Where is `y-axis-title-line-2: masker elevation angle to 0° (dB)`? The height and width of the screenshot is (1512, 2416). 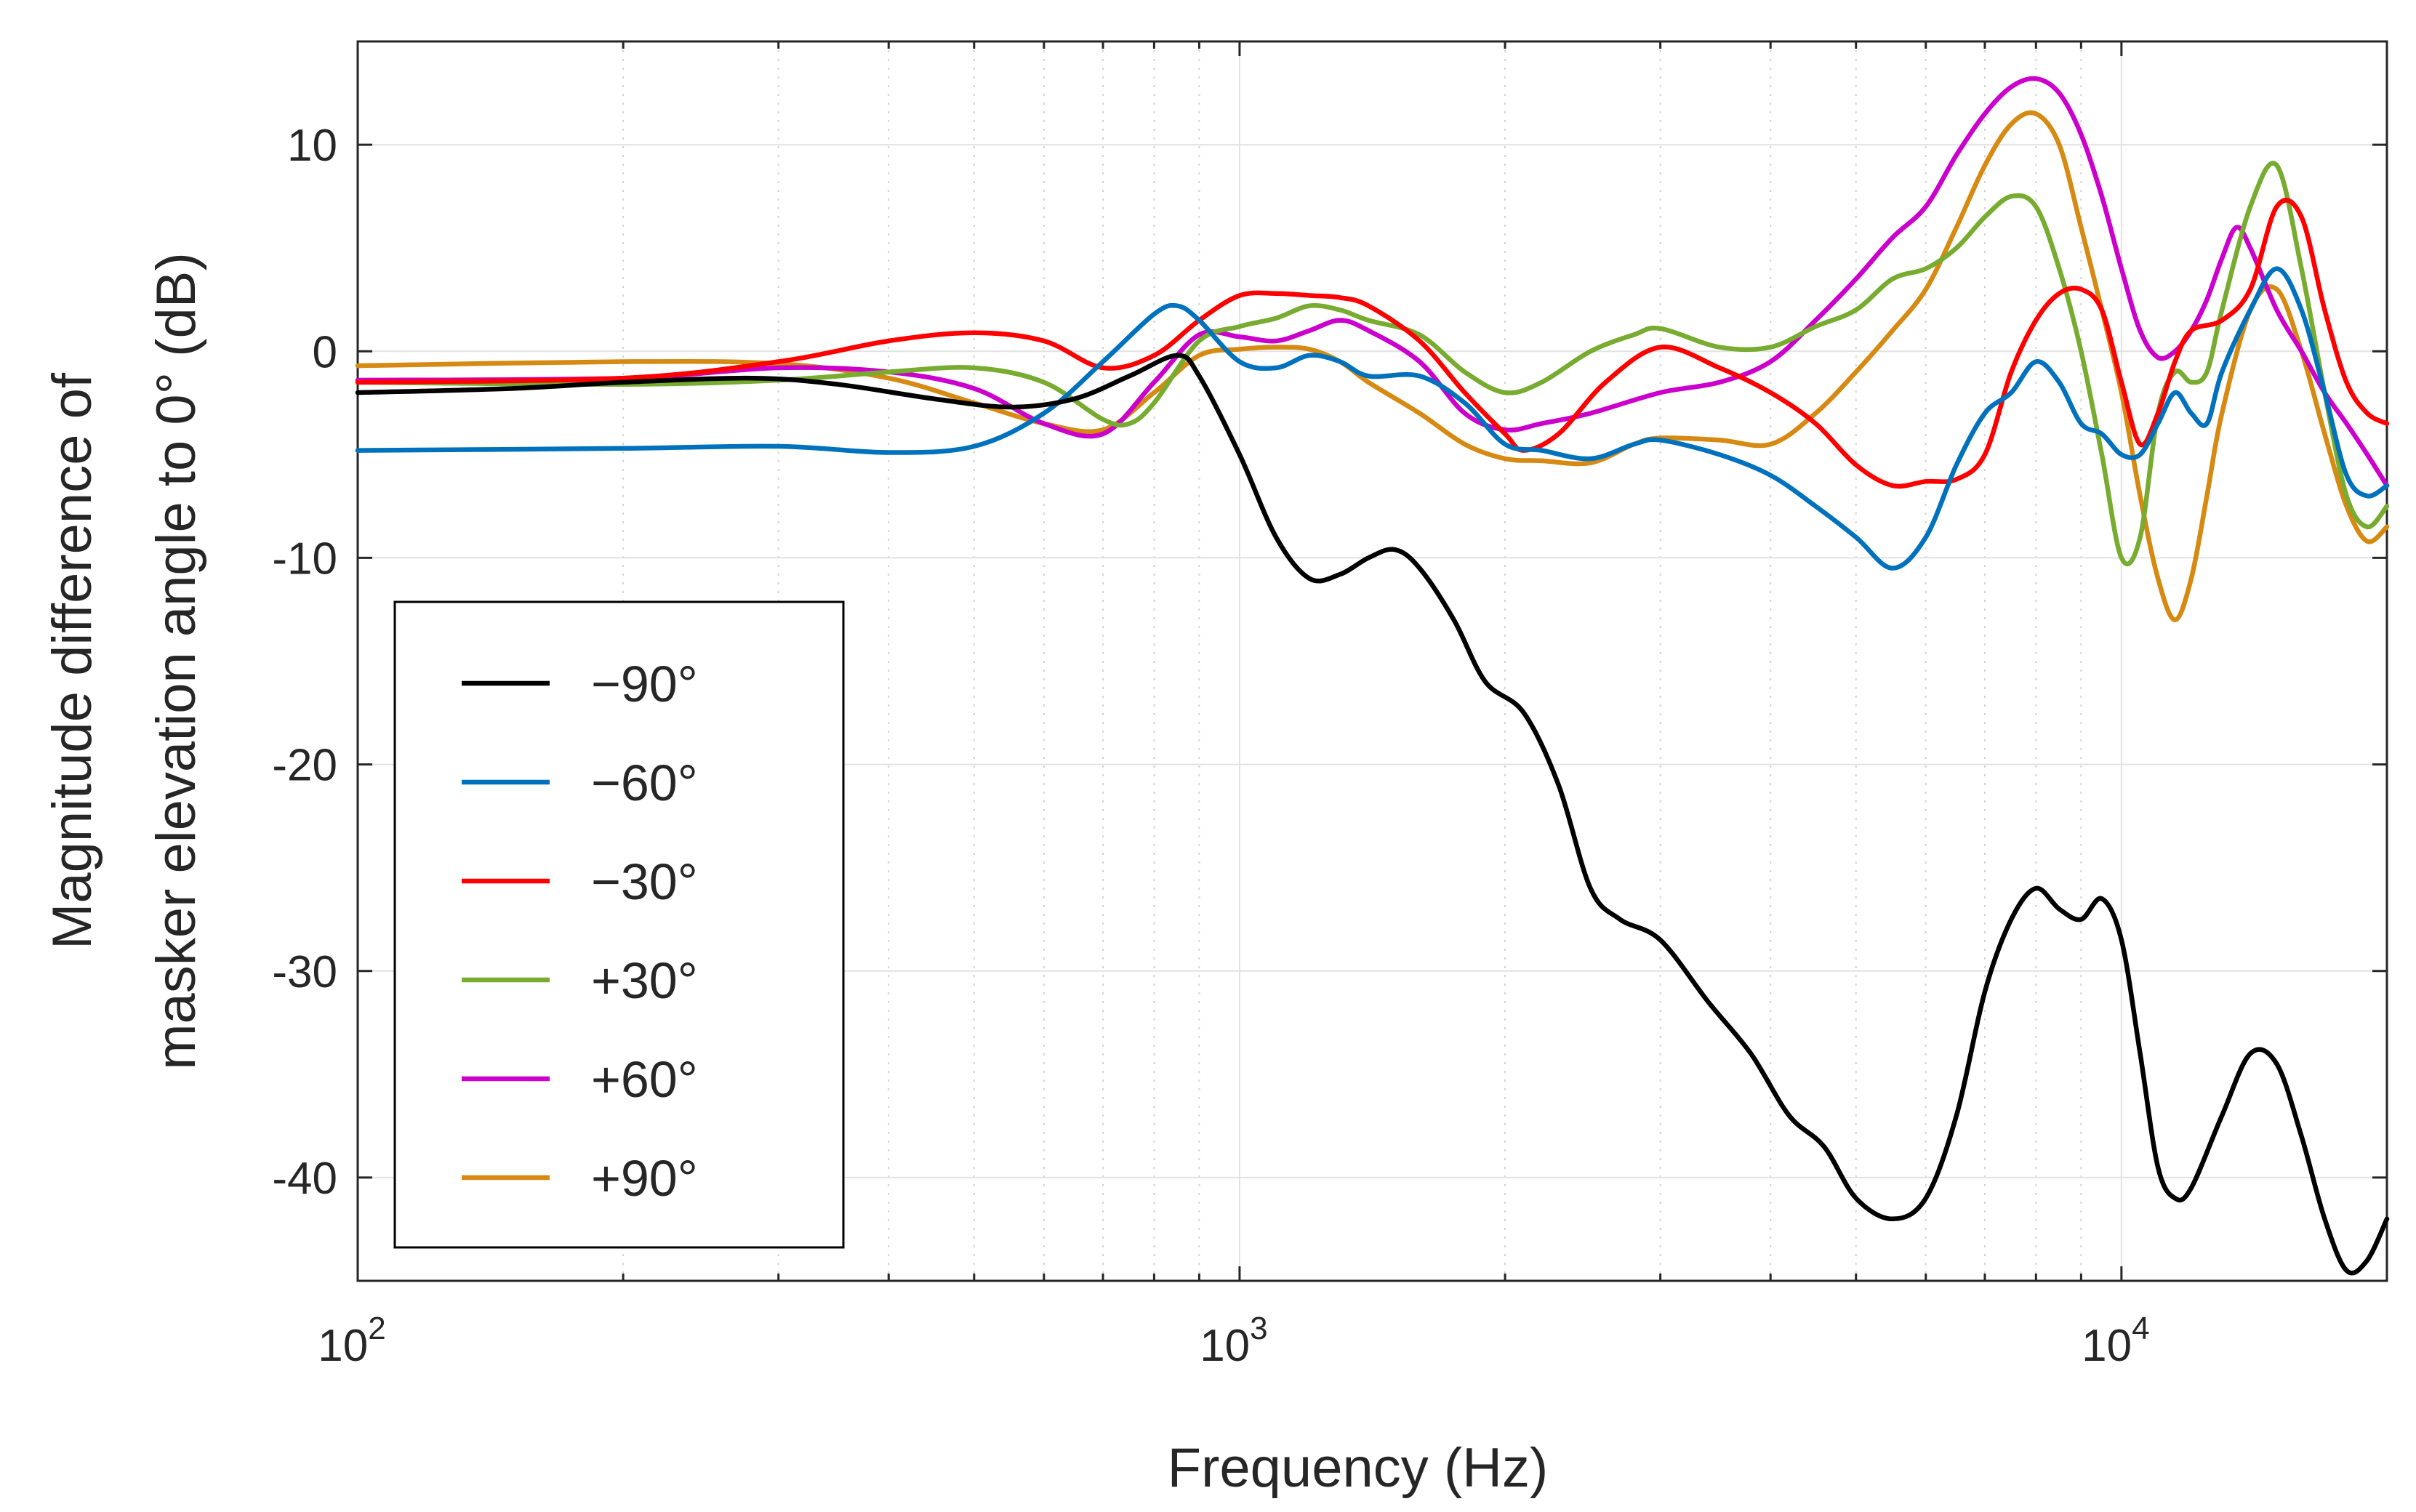 y-axis-title-line-2: masker elevation angle to 0° (dB) is located at coordinates (176, 661).